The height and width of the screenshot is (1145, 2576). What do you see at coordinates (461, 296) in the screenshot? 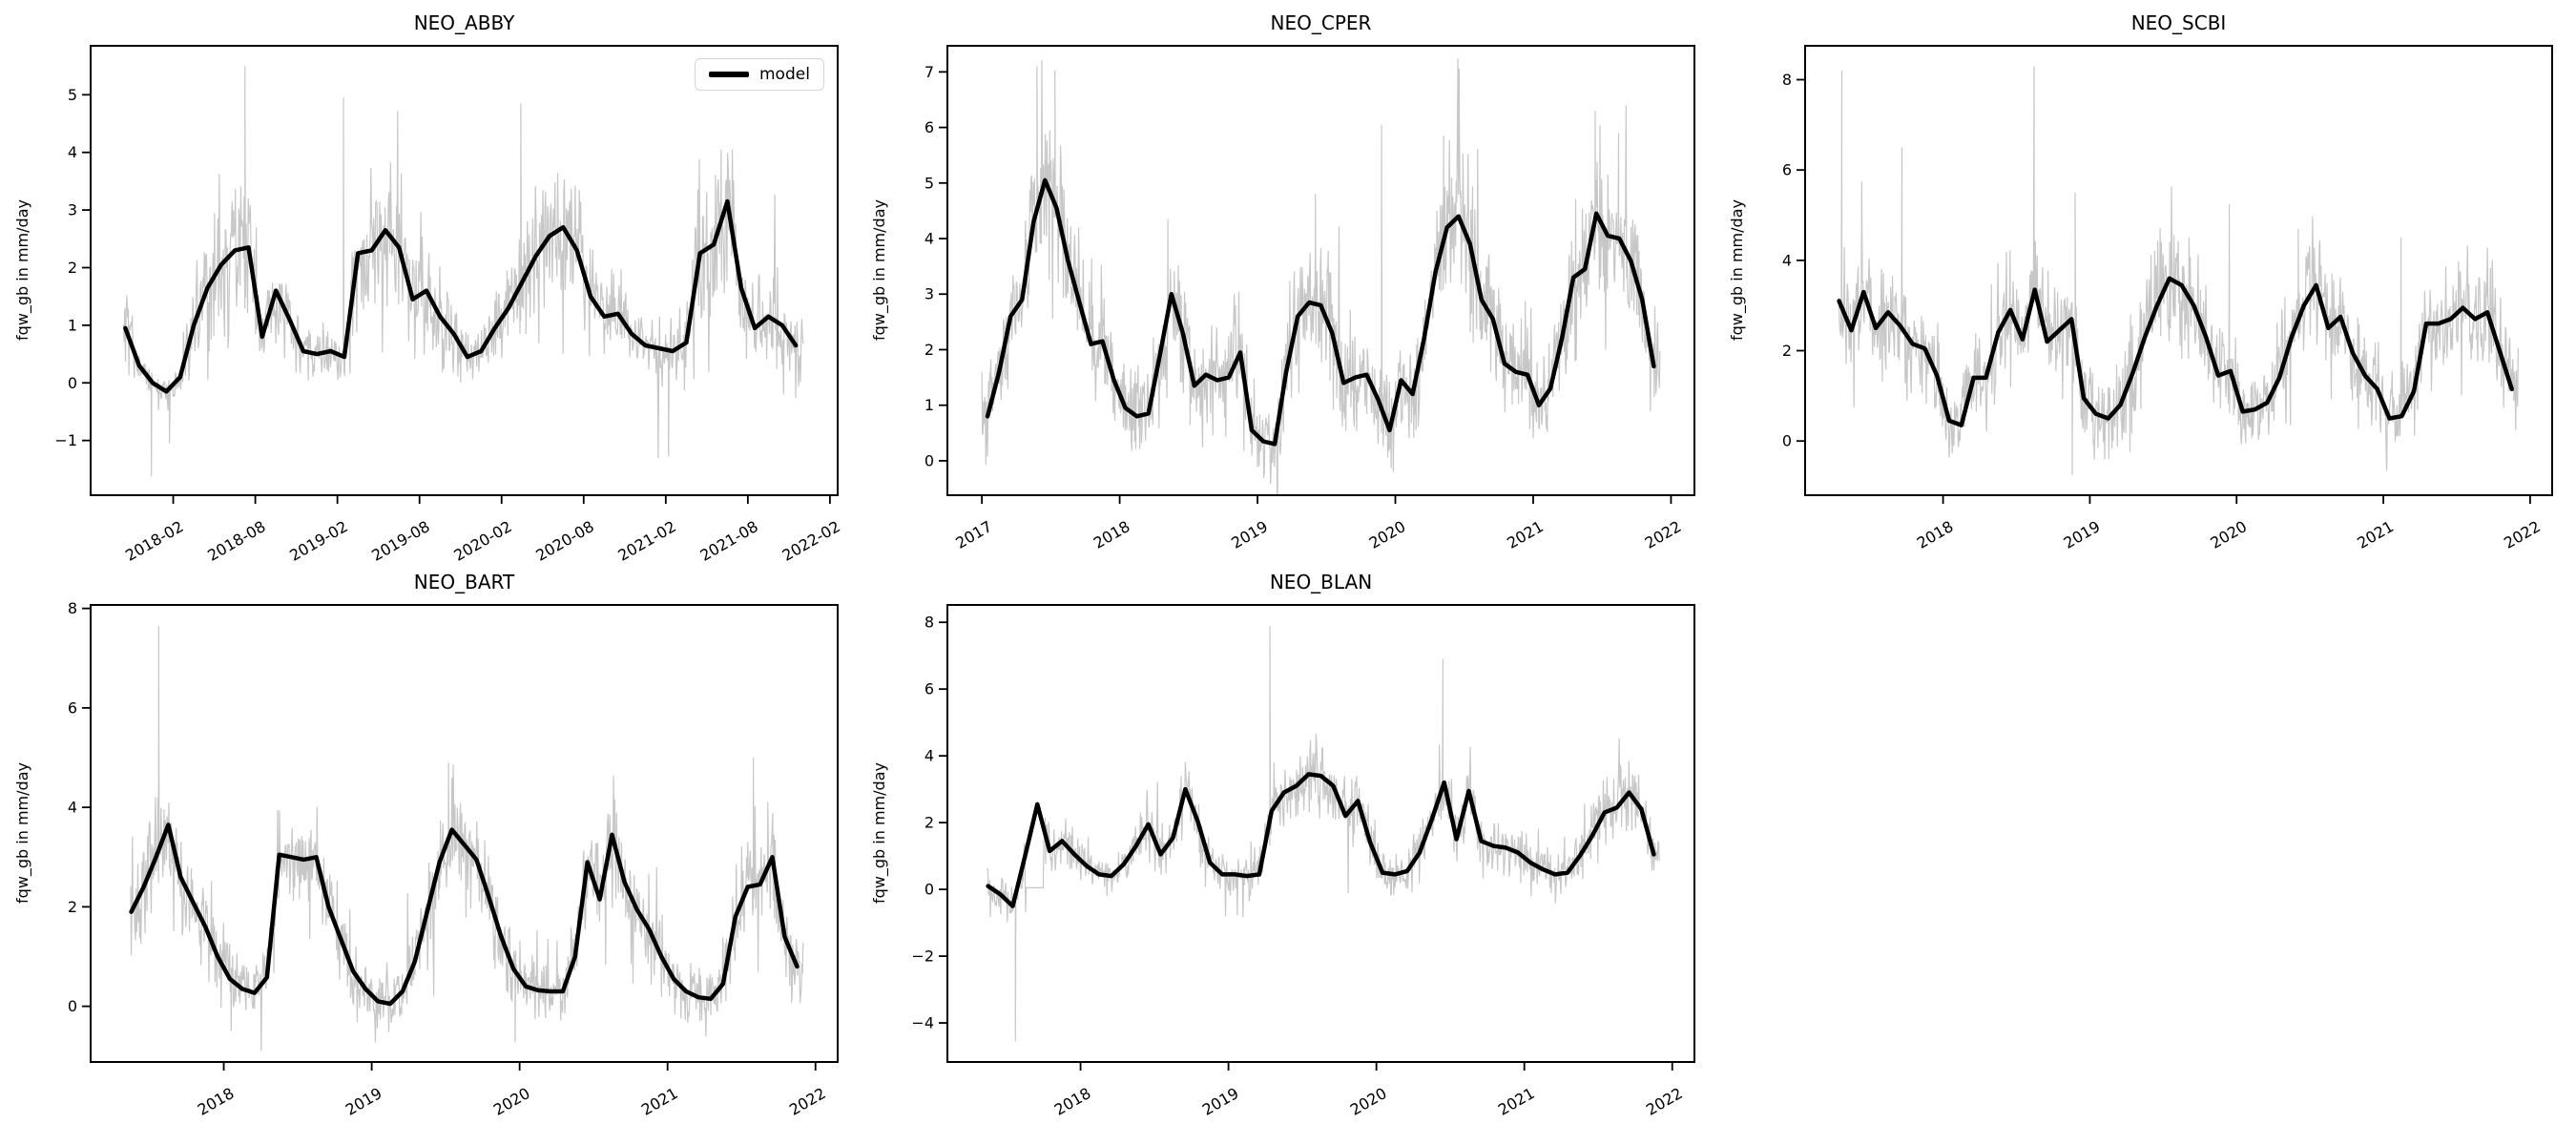
I see `model-series-neo-abby` at bounding box center [461, 296].